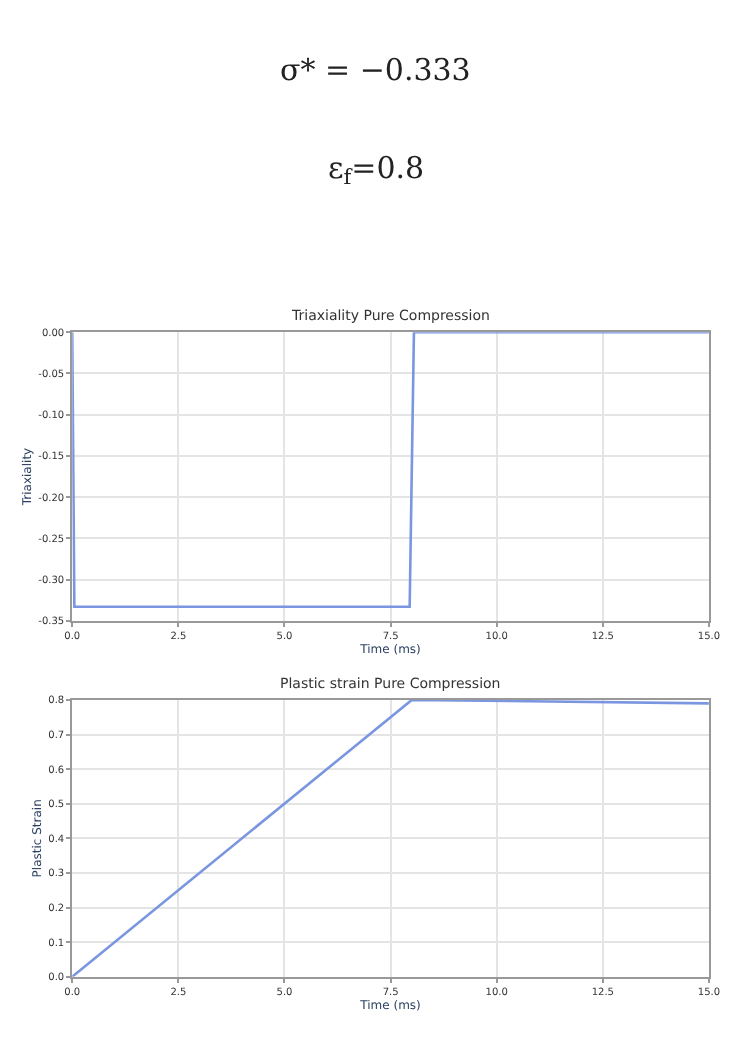 This screenshot has height=1046, width=754. Describe the element at coordinates (375, 70) in the screenshot. I see `text: σ* = −0.333` at that location.